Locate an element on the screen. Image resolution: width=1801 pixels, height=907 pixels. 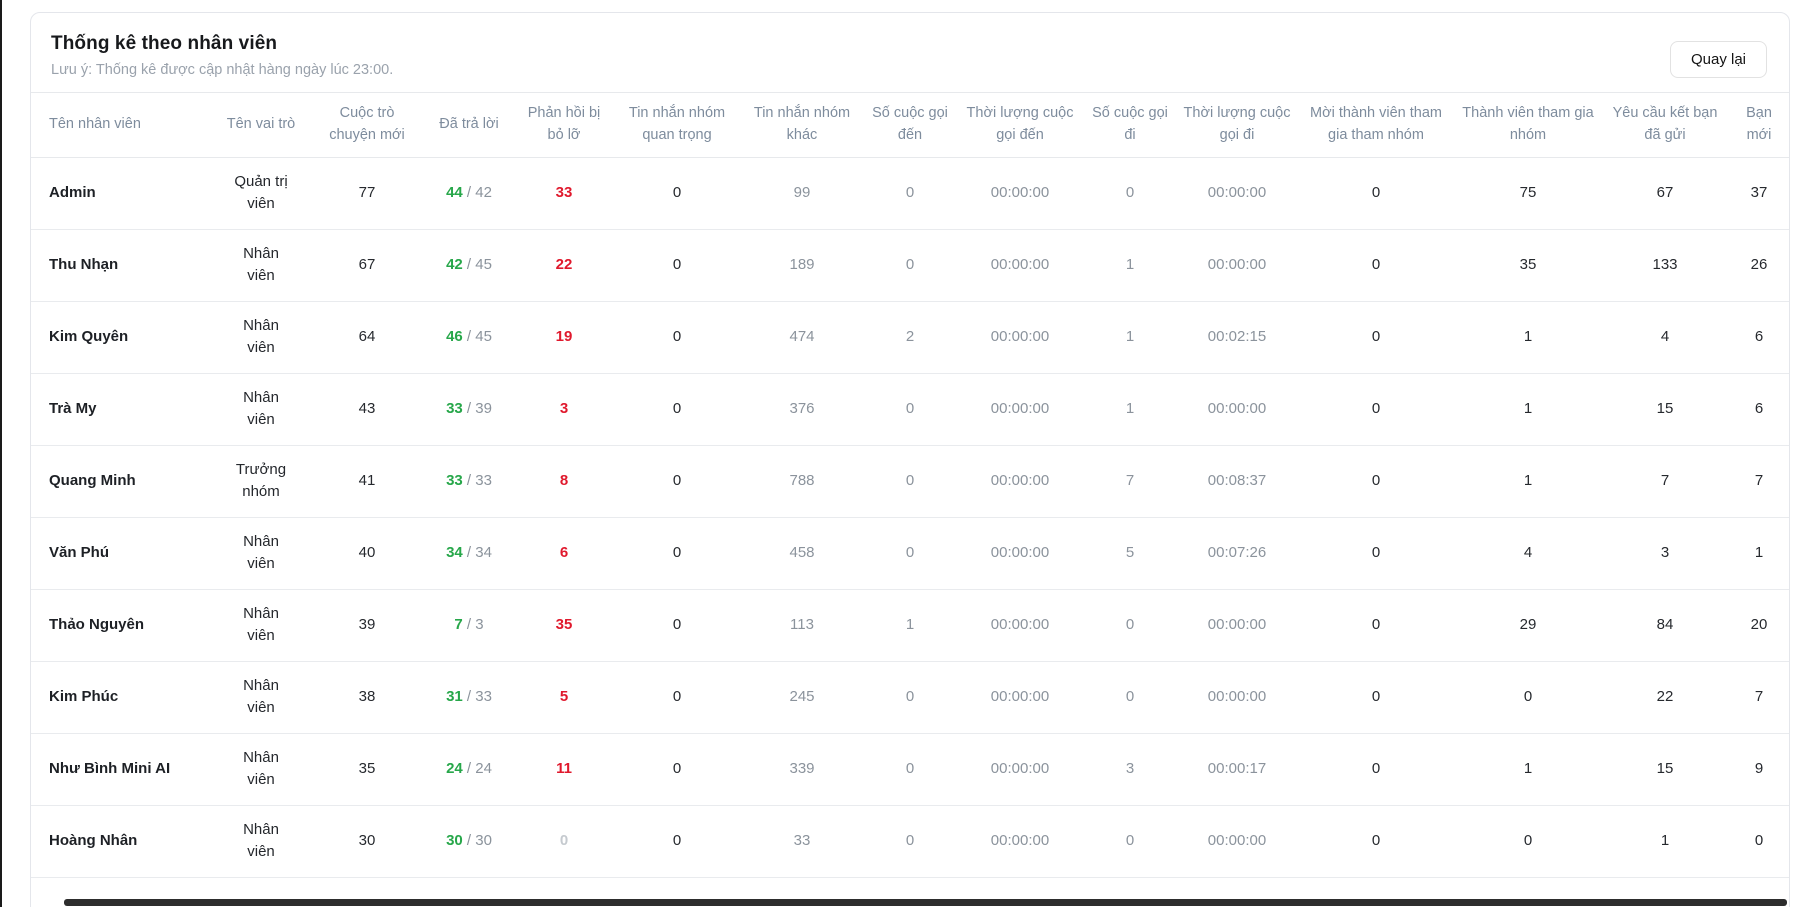
page-title: Thống kê theo nhân viên is located at coordinates (164, 43).